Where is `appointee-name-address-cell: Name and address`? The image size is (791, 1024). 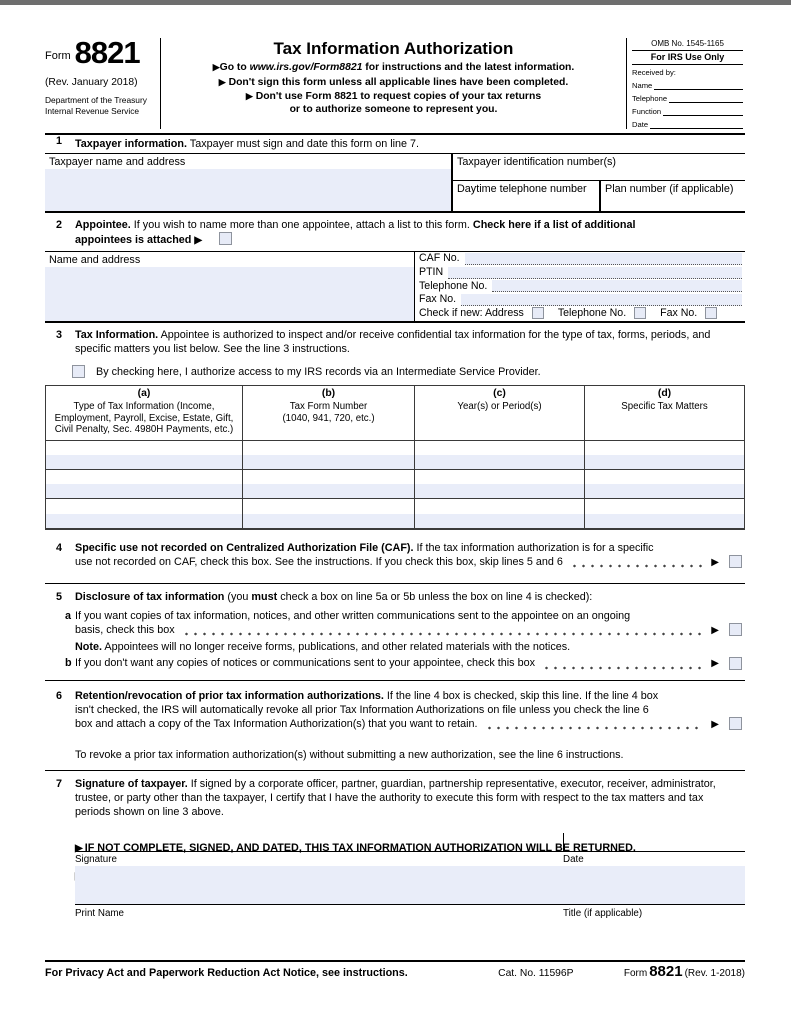 appointee-name-address-cell: Name and address is located at coordinates (230, 286).